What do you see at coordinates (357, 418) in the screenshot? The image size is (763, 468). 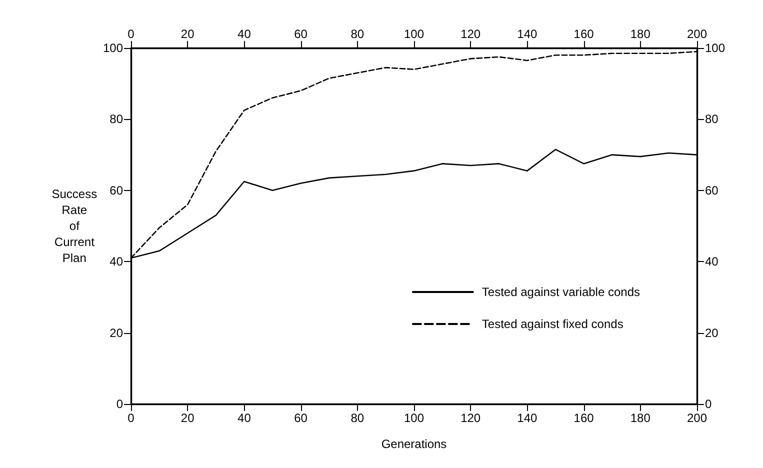 I see `x-tick-label: 80` at bounding box center [357, 418].